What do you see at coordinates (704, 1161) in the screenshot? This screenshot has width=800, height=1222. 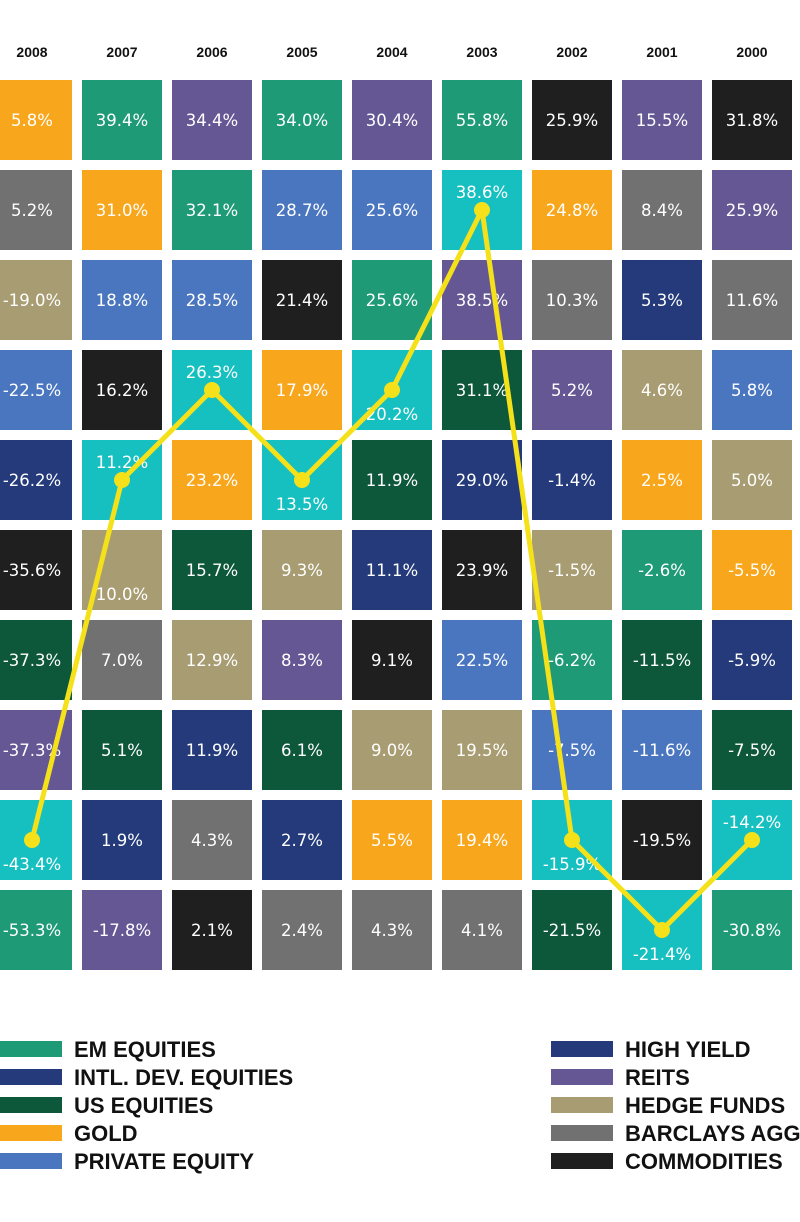 I see `legend-label: COMMODITIES` at bounding box center [704, 1161].